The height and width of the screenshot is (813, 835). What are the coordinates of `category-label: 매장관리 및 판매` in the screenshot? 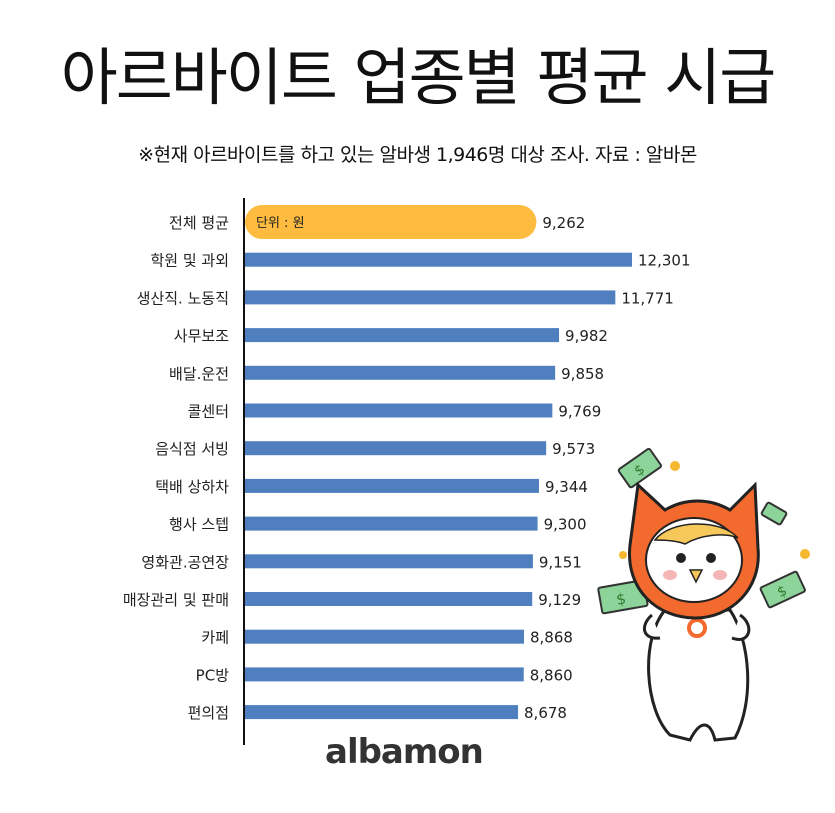 It's located at (176, 600).